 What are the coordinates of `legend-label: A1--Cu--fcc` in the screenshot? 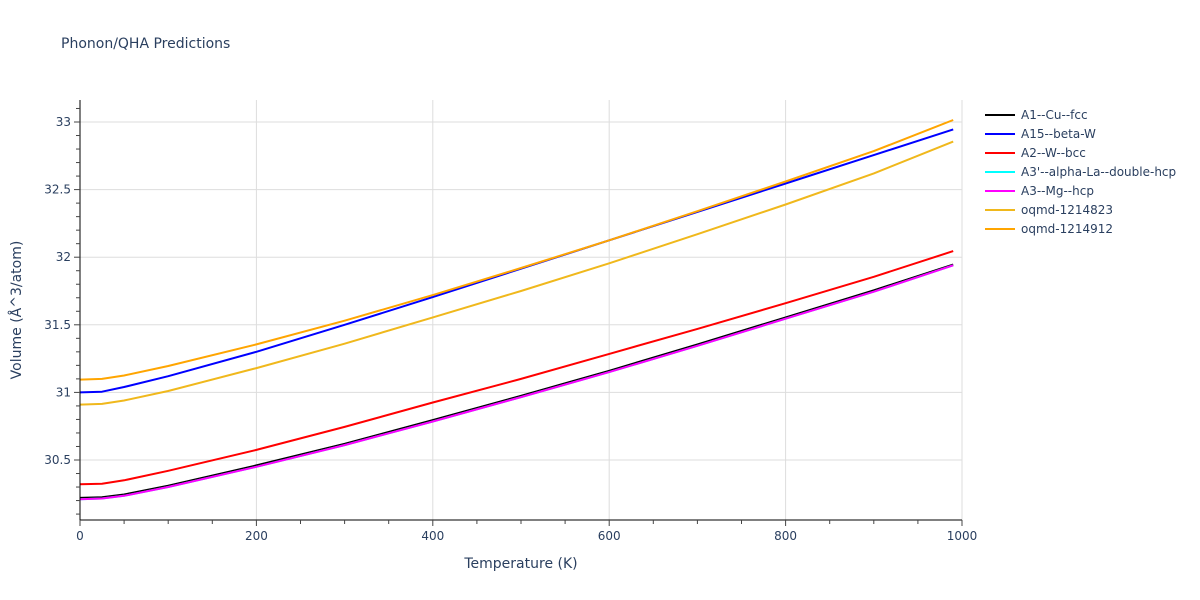 It's located at (1054, 114).